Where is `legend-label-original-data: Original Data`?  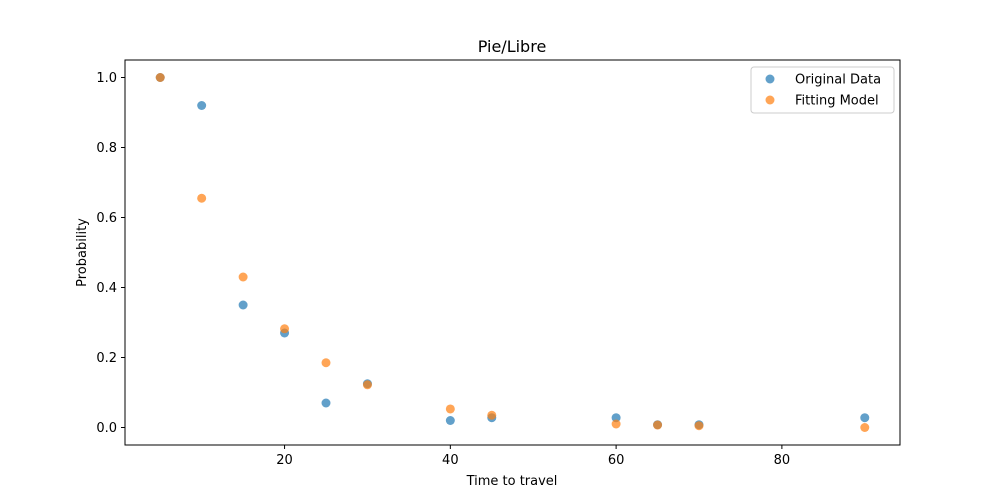
legend-label-original-data: Original Data is located at coordinates (838, 80).